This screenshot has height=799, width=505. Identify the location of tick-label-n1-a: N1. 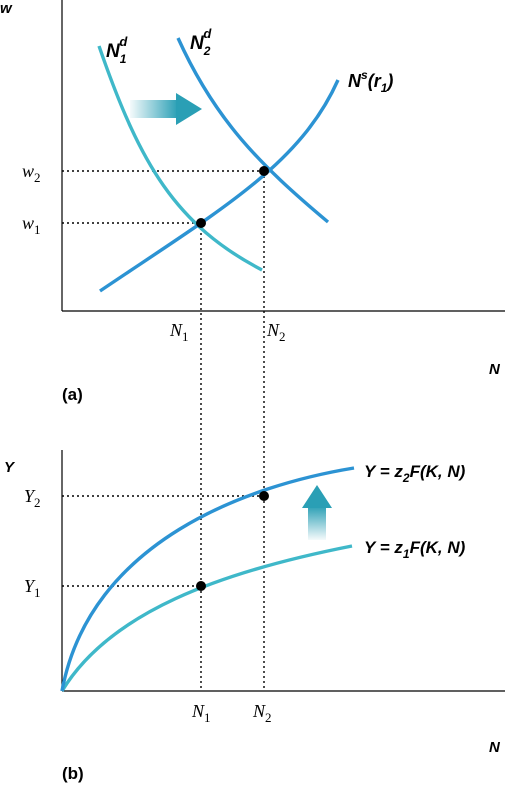
(179, 332).